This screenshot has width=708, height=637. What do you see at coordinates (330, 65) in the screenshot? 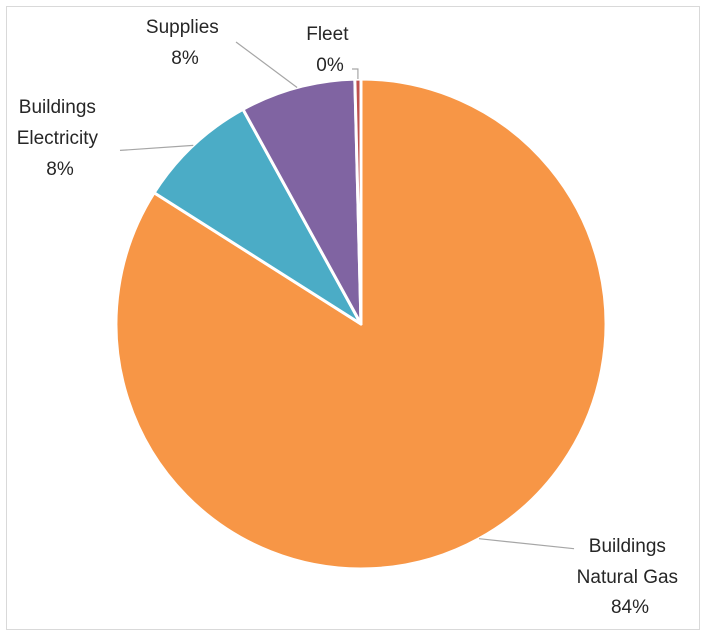
I see `label-fleet-percent: 0%` at bounding box center [330, 65].